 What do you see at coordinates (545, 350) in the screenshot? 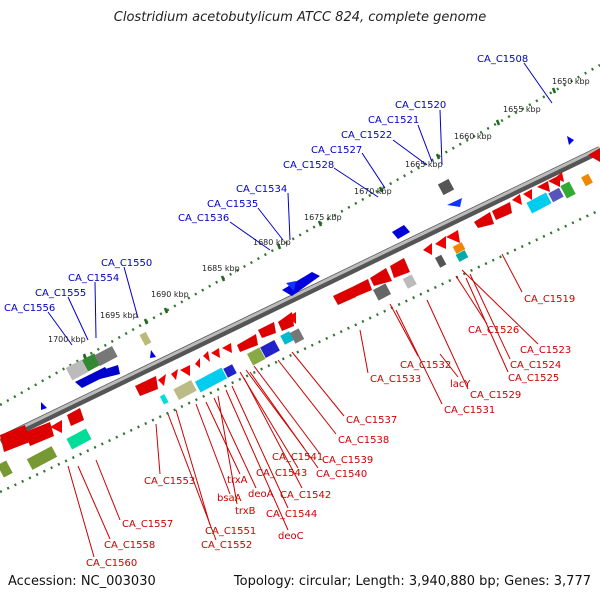
I see `gene-label: CA_C1523` at bounding box center [545, 350].